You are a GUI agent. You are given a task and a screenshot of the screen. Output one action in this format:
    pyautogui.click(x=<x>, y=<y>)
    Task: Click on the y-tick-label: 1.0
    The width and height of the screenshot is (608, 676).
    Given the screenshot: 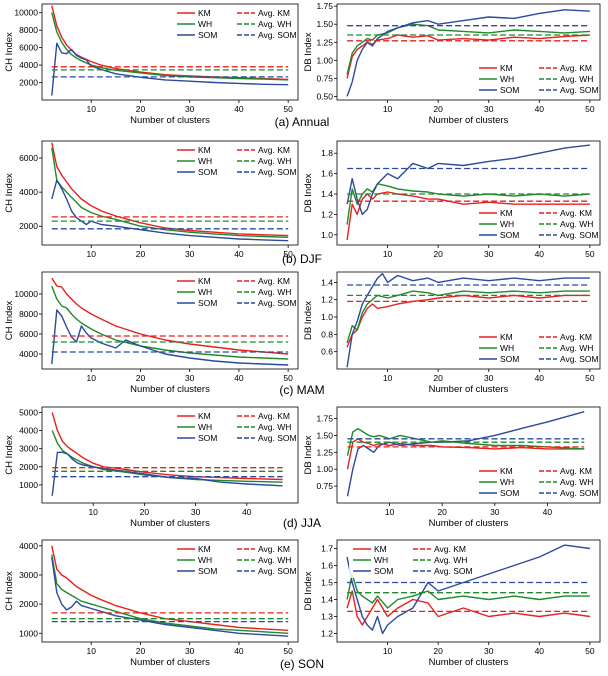 What is the action you would take?
    pyautogui.click(x=327, y=235)
    